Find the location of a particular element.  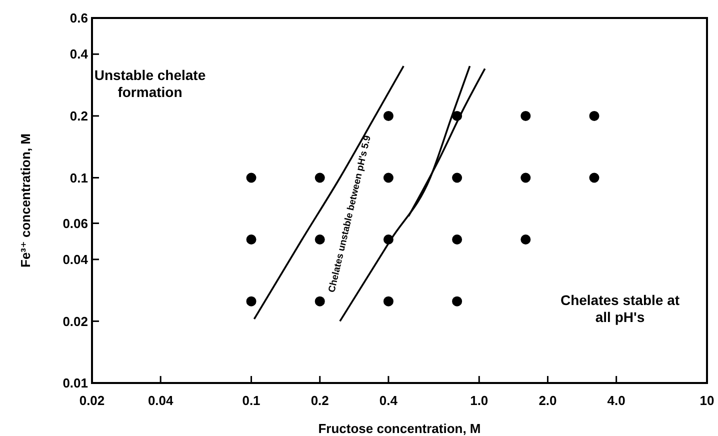

x-tick-label: 2.0 is located at coordinates (547, 400).